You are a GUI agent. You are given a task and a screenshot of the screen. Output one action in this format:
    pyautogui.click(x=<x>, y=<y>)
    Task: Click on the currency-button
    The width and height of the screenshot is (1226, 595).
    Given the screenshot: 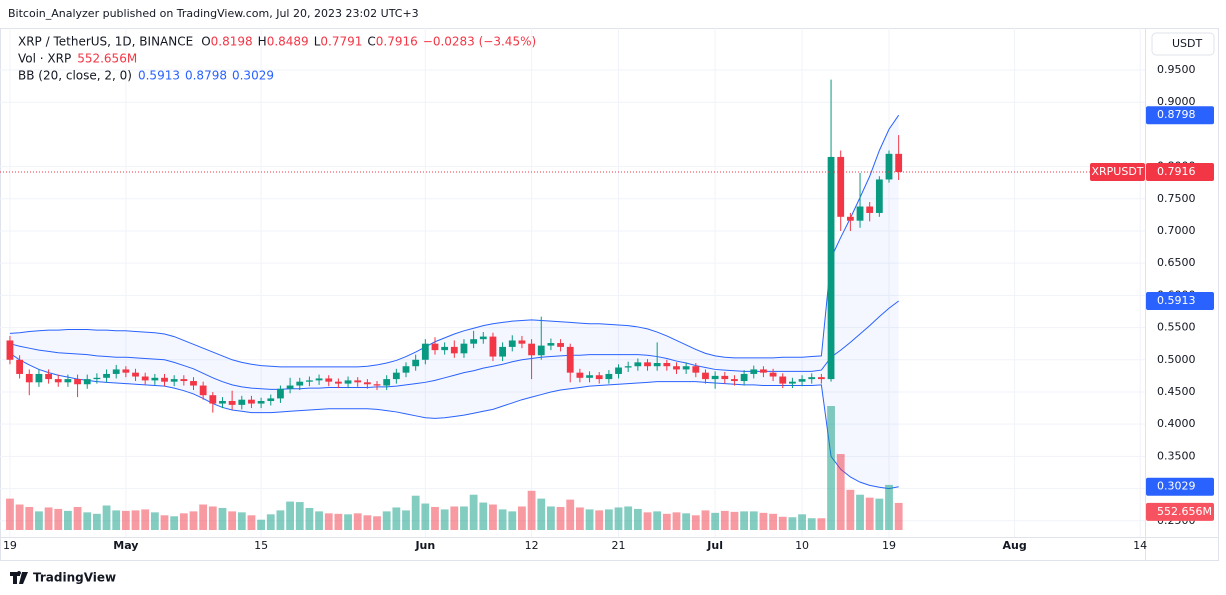 What is the action you would take?
    pyautogui.click(x=1183, y=44)
    